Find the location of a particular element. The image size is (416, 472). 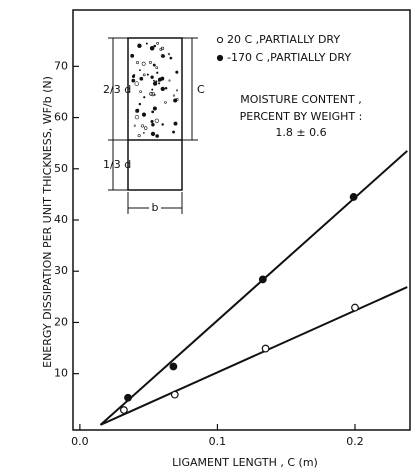

label-backdrop is located at coordinates (155, 208).